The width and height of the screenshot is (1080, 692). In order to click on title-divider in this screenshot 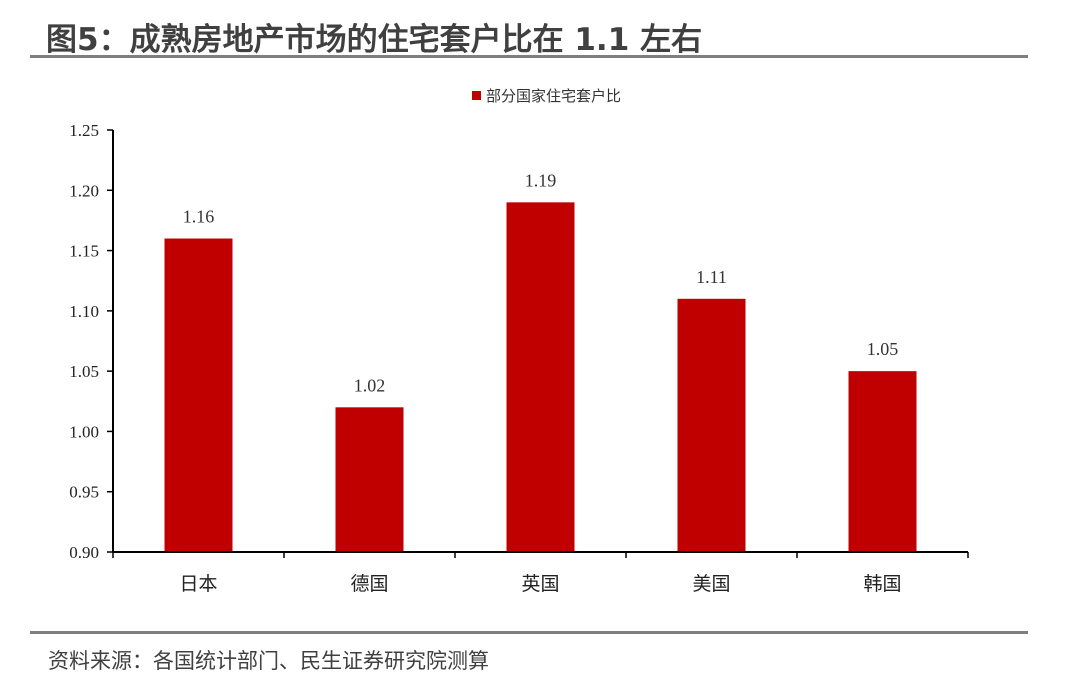, I will do `click(529, 56)`.